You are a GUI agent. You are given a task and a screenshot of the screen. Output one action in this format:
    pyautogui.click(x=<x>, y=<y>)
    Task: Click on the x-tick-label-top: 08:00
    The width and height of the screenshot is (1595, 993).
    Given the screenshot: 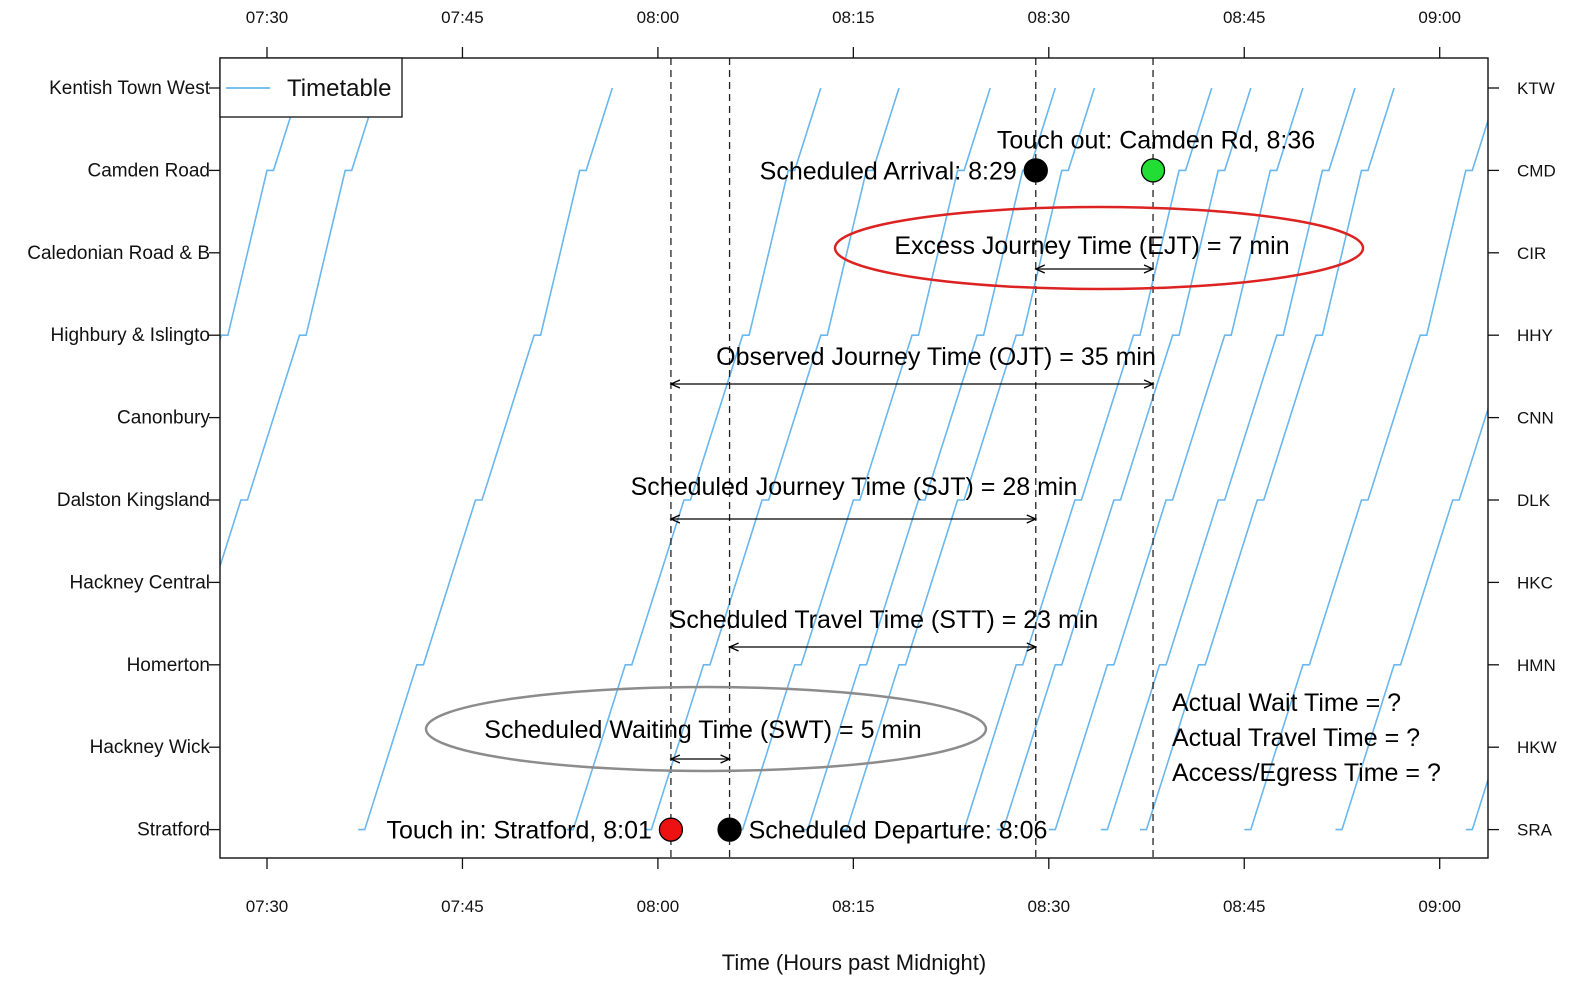 What is the action you would take?
    pyautogui.click(x=658, y=17)
    